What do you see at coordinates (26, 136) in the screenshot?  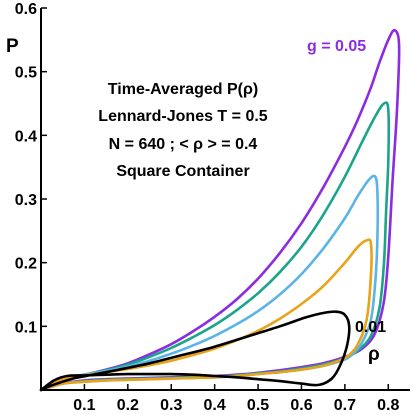 I see `y-tick-label: 0.4` at bounding box center [26, 136].